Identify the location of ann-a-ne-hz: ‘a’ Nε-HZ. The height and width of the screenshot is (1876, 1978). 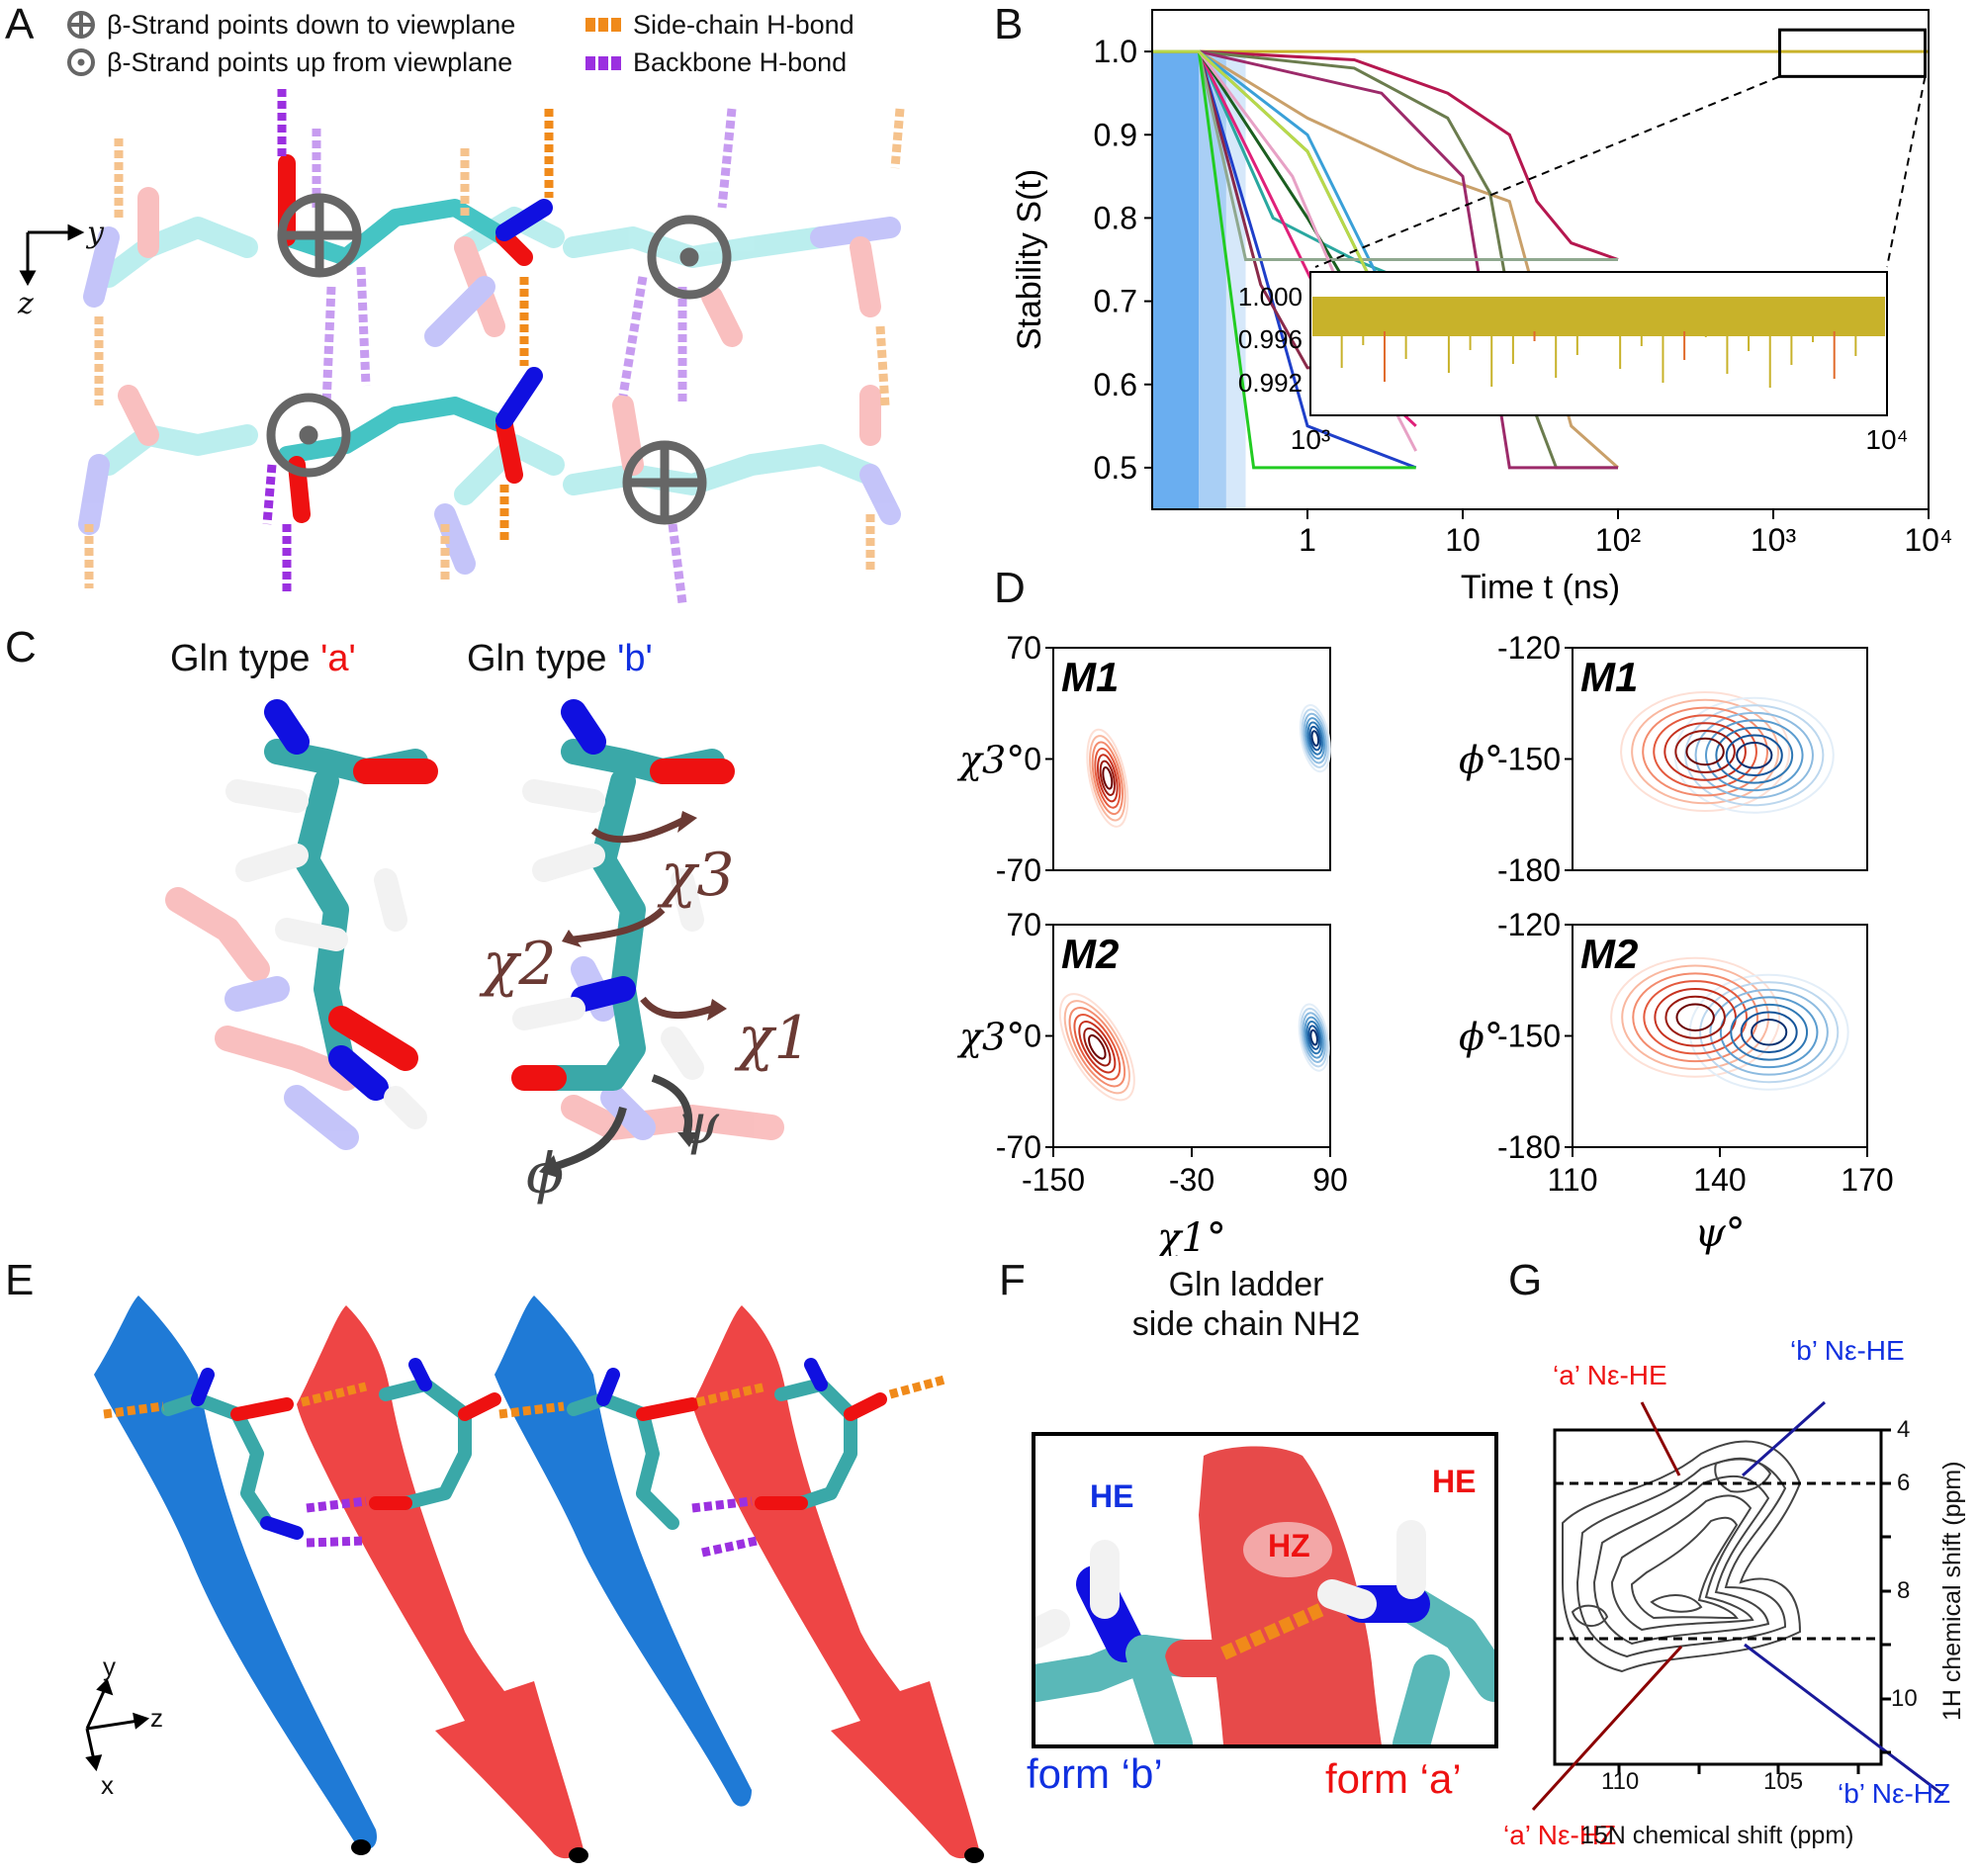
(1560, 1835).